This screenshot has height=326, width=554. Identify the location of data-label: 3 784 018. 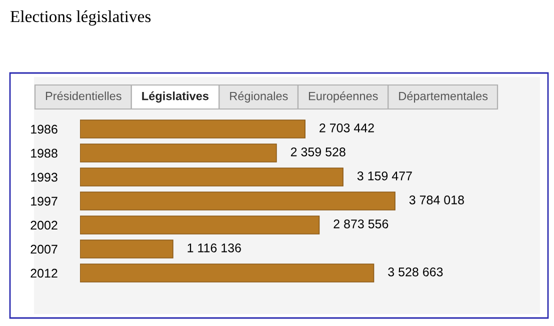
(436, 200).